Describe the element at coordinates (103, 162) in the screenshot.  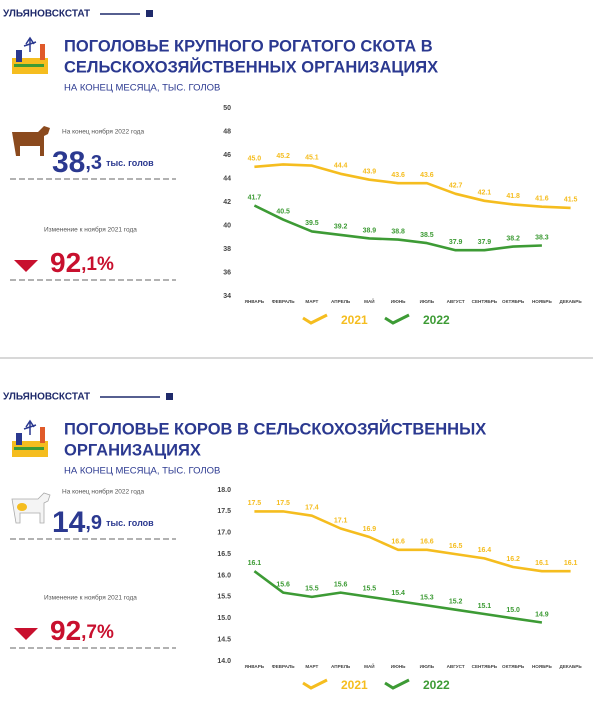
I see `stat-value: 38,3 тыс. голов` at that location.